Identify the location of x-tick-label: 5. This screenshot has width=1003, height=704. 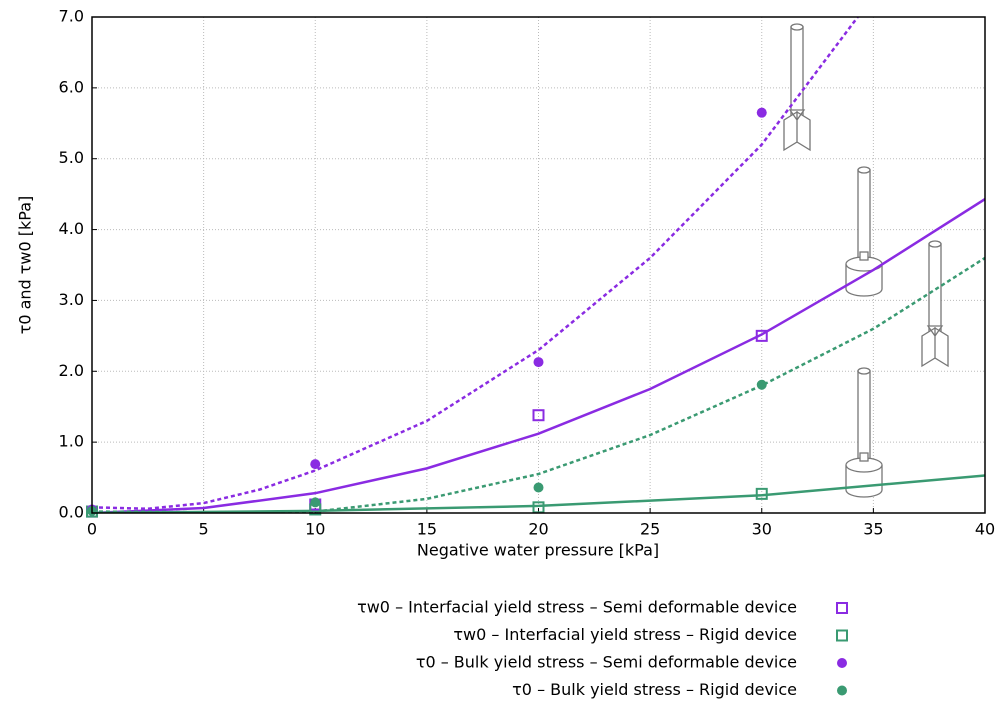
(204, 529).